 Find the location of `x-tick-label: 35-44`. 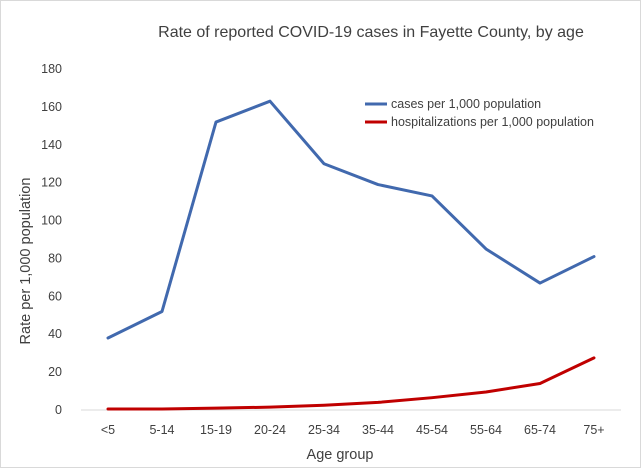

x-tick-label: 35-44 is located at coordinates (378, 430).